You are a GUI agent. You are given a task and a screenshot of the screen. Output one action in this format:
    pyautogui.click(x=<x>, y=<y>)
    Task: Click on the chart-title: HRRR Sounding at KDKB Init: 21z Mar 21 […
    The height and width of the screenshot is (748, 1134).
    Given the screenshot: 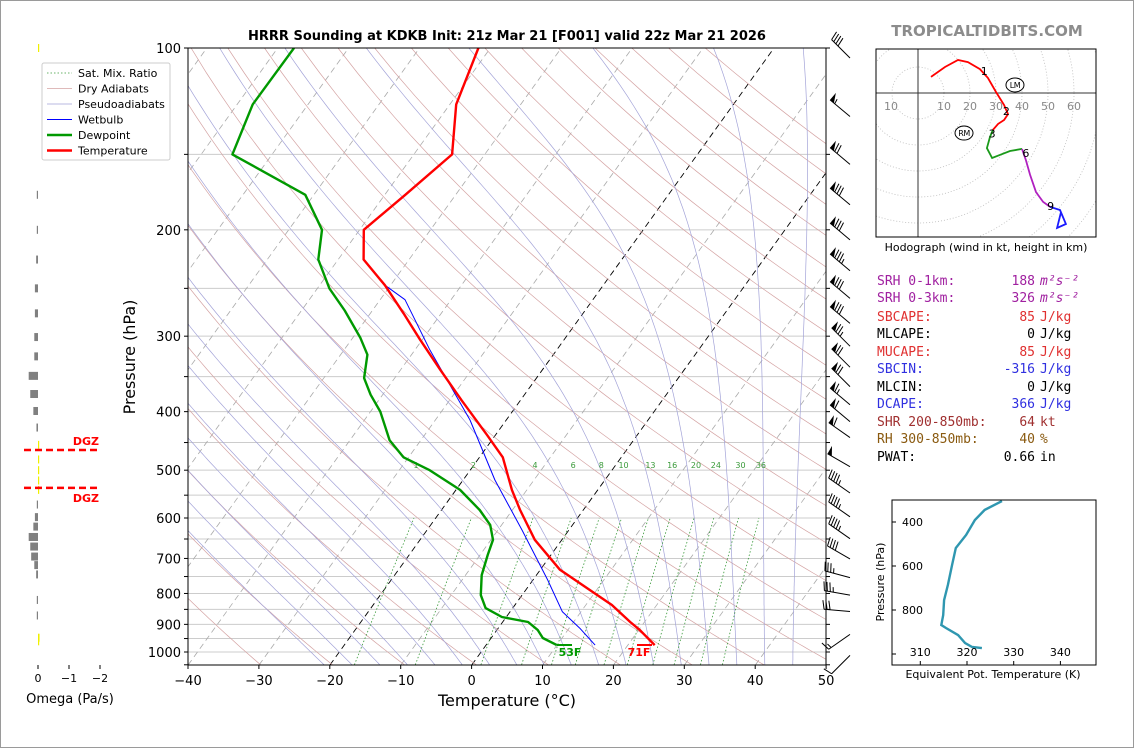 What is the action you would take?
    pyautogui.click(x=507, y=36)
    